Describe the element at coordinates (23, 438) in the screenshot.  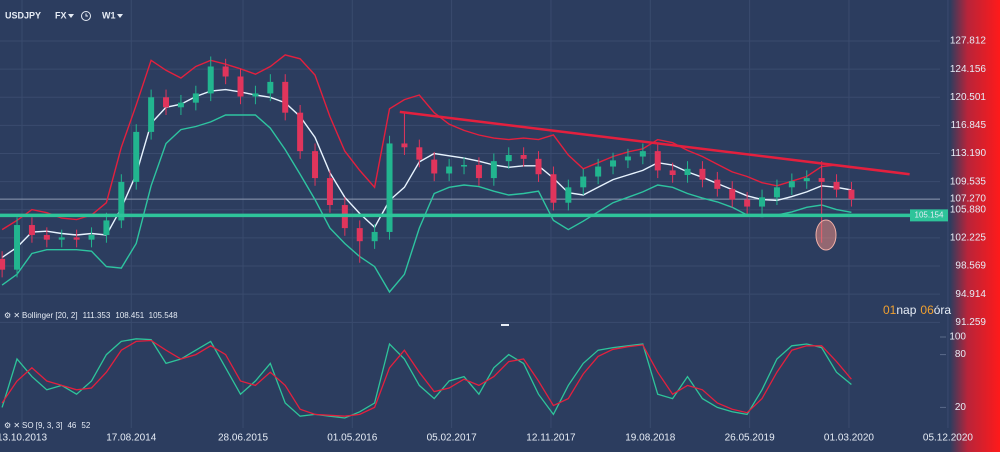
I see `x-tick-label: 13.10.2013` at that location.